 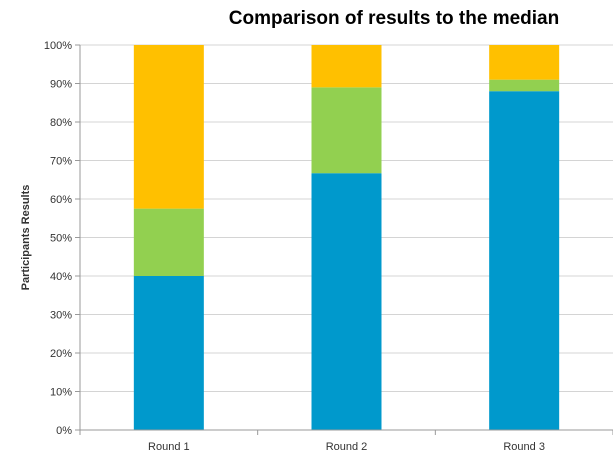 I want to click on x-tick-labels: Round 1 Round 2 Round 3, so click(x=346, y=447).